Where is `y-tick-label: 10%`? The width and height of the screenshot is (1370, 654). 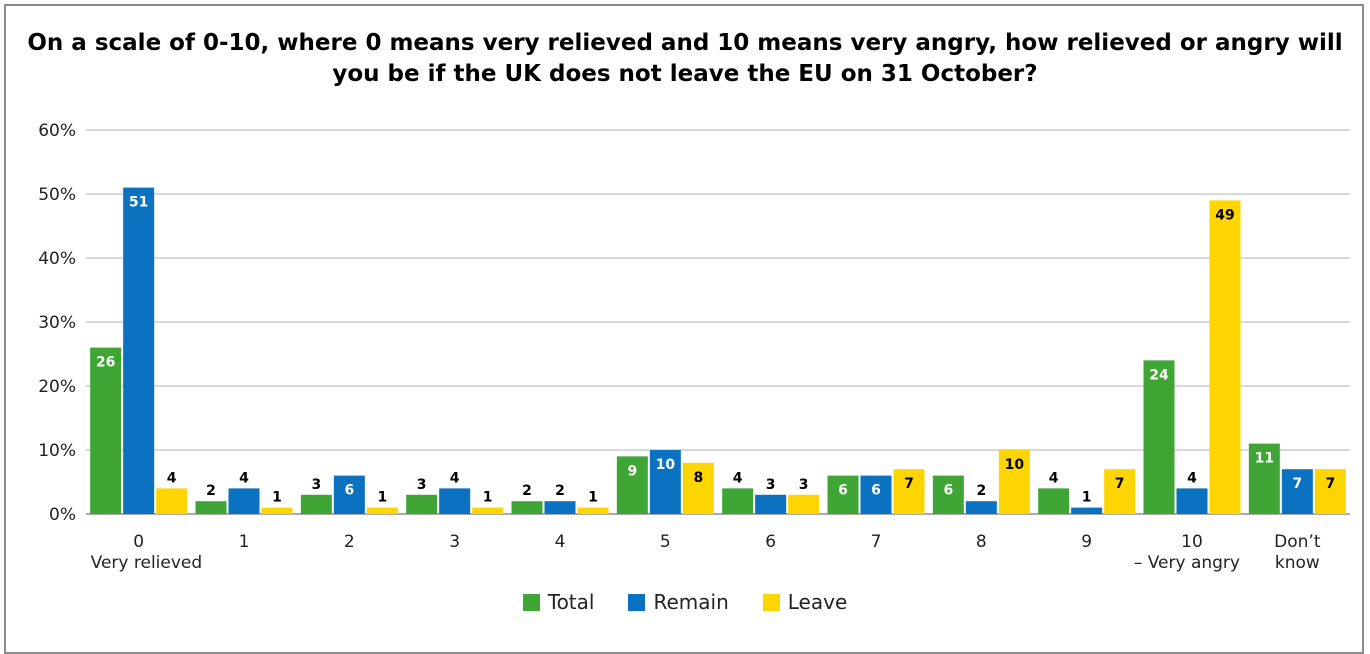 y-tick-label: 10% is located at coordinates (57, 451).